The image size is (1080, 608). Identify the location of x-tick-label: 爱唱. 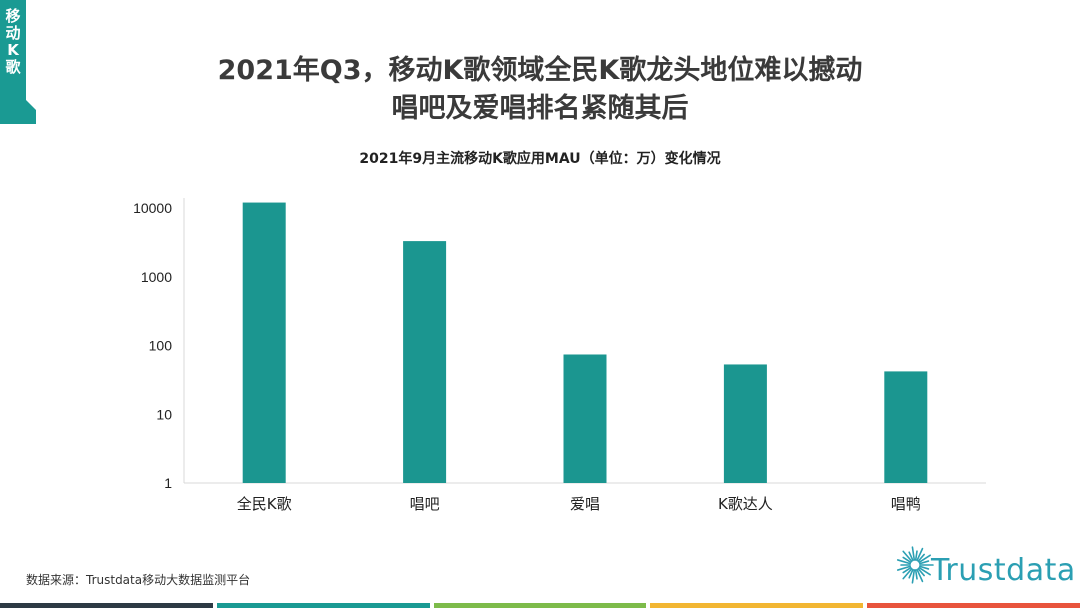
(585, 504).